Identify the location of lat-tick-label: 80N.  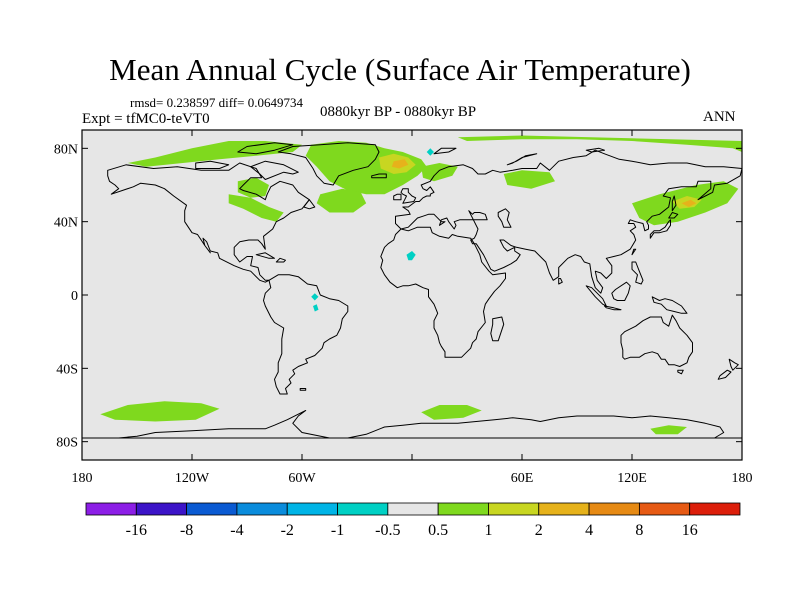
(66, 149).